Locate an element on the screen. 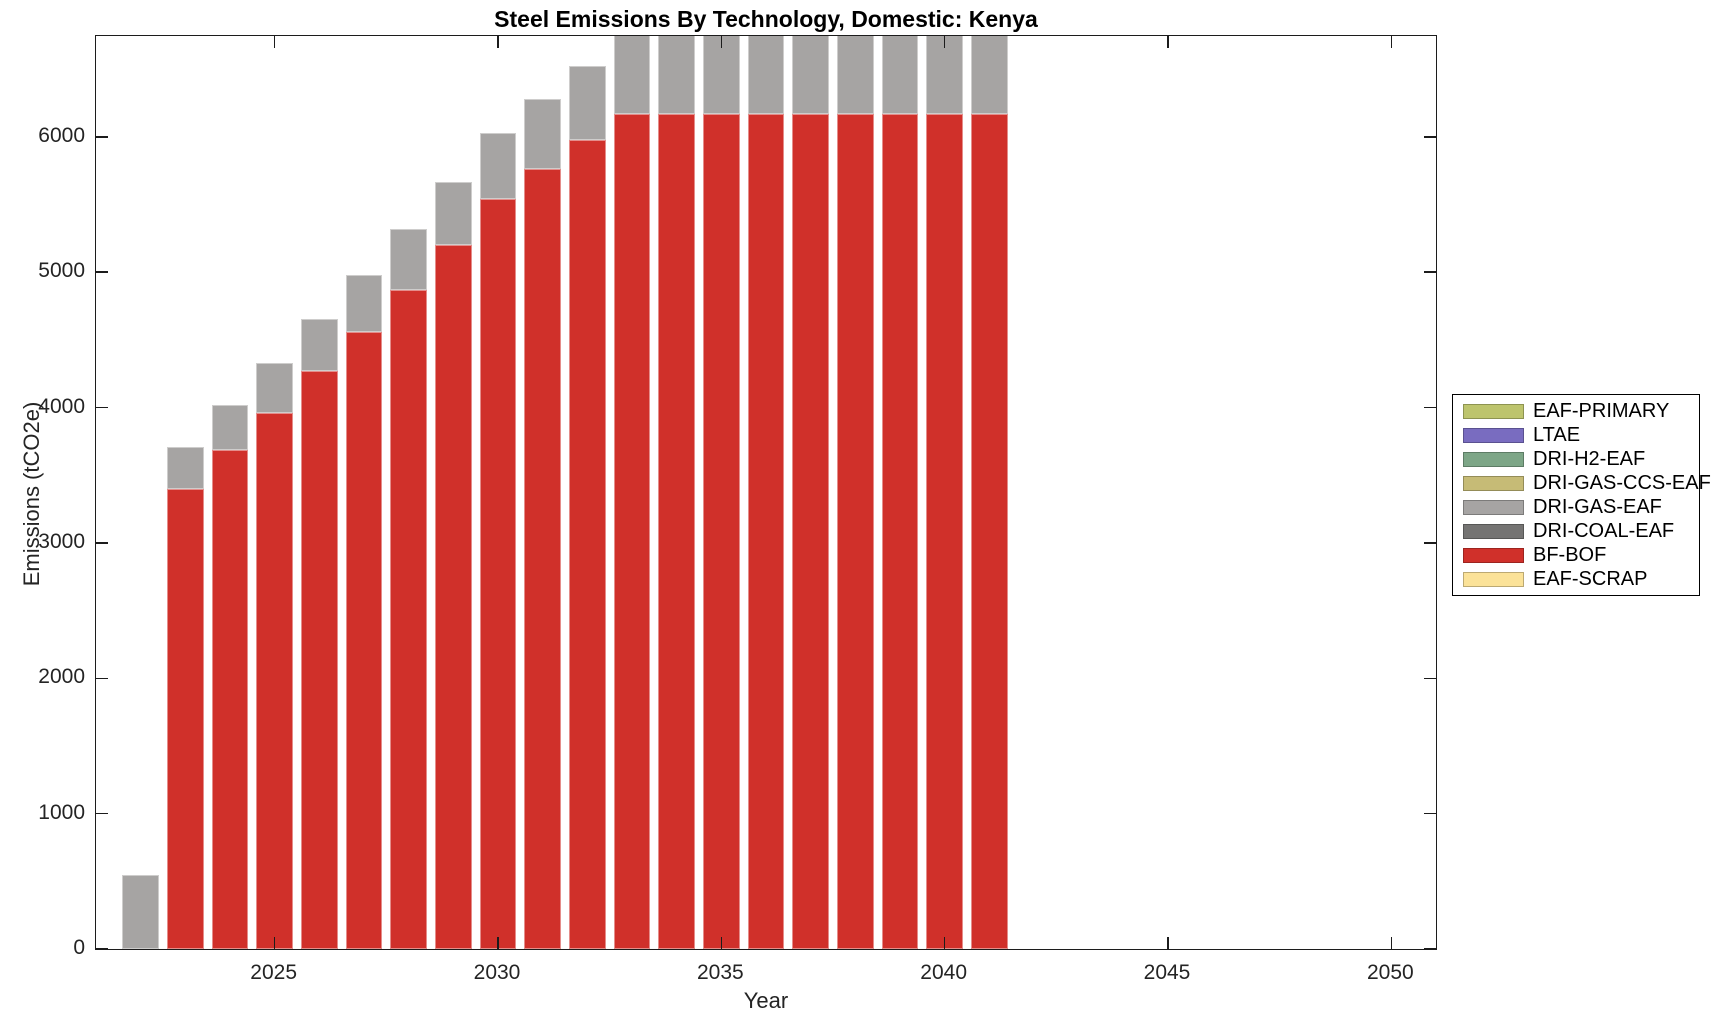 The width and height of the screenshot is (1714, 1021). bar-segment-2026-dri-gas-eaf is located at coordinates (319, 344).